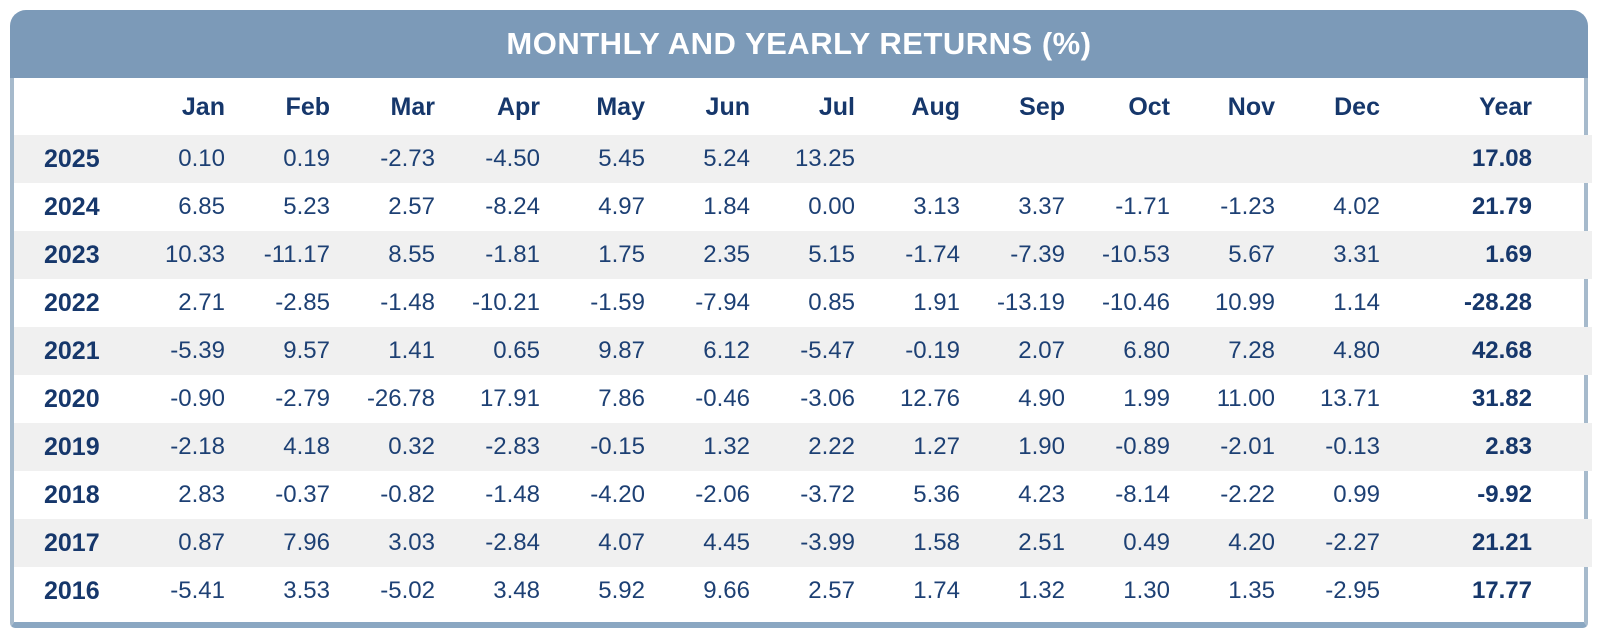 Image resolution: width=1600 pixels, height=641 pixels. Describe the element at coordinates (1501, 158) in the screenshot. I see `year-total-cell: 17.08` at that location.